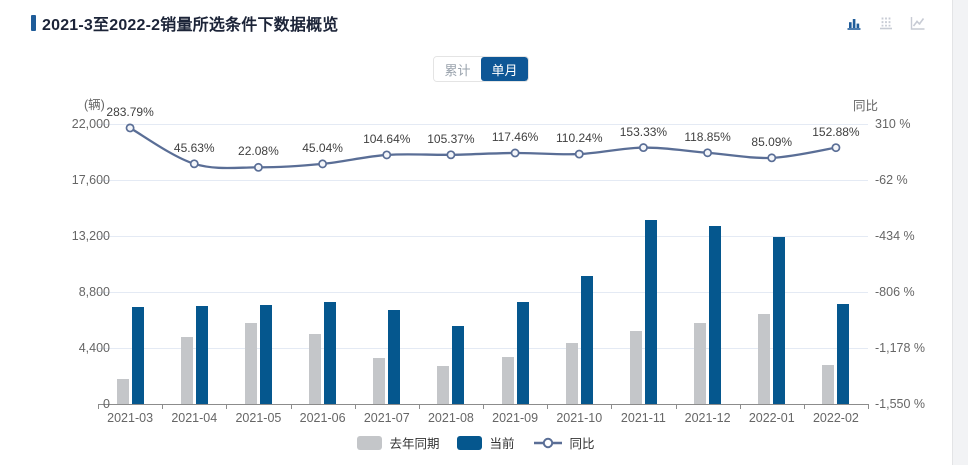 This screenshot has height=465, width=968. What do you see at coordinates (579, 138) in the screenshot?
I see `yoy-point-label: 110.24%` at bounding box center [579, 138].